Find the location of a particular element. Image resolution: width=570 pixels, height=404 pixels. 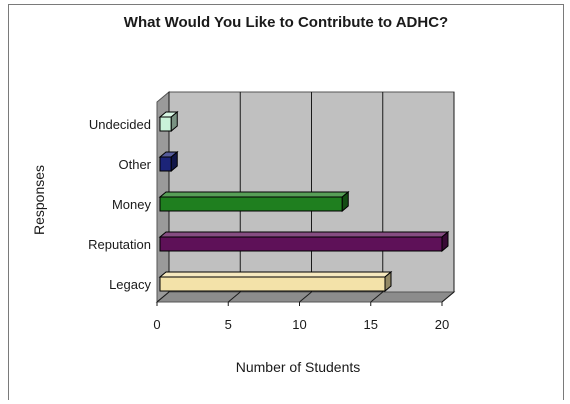

y-tick-label: Reputation is located at coordinates (119, 244).